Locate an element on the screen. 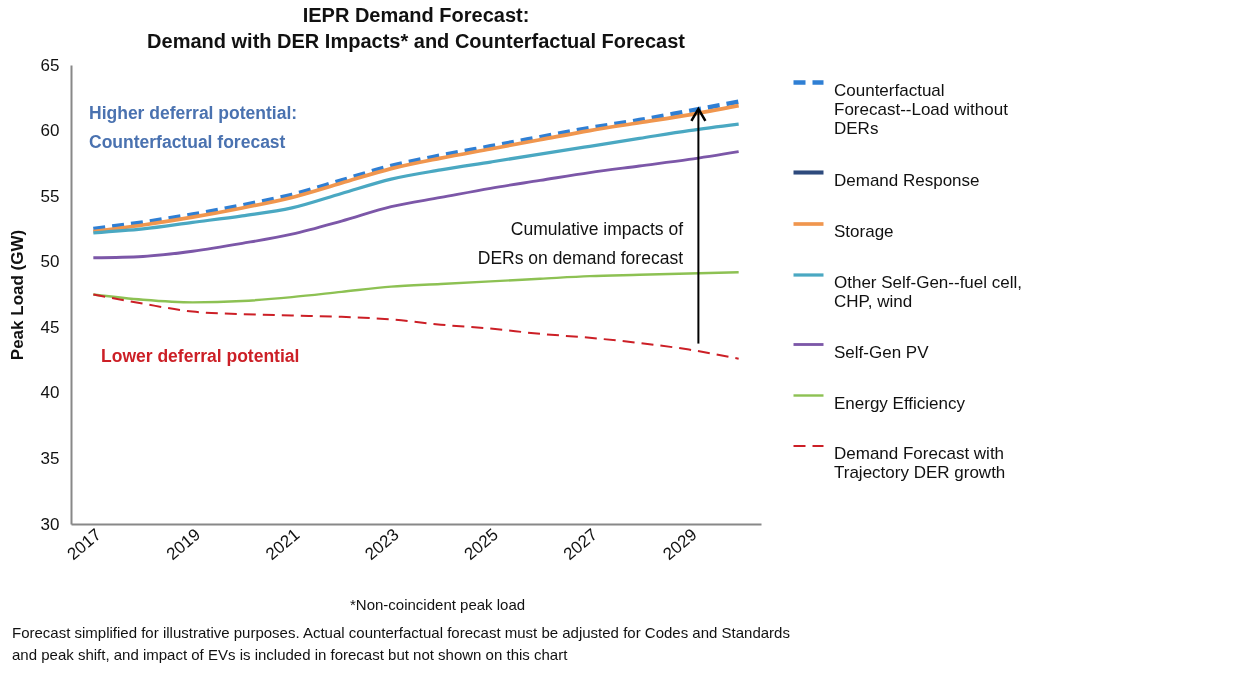 The height and width of the screenshot is (674, 1238). y-tick-label: 60 is located at coordinates (50, 131).